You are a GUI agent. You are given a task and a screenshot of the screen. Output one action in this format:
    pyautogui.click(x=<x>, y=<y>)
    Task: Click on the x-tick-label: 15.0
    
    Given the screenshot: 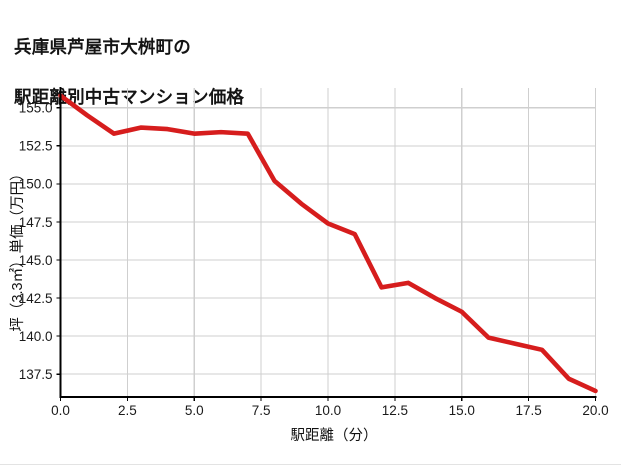 What is the action you would take?
    pyautogui.click(x=462, y=410)
    